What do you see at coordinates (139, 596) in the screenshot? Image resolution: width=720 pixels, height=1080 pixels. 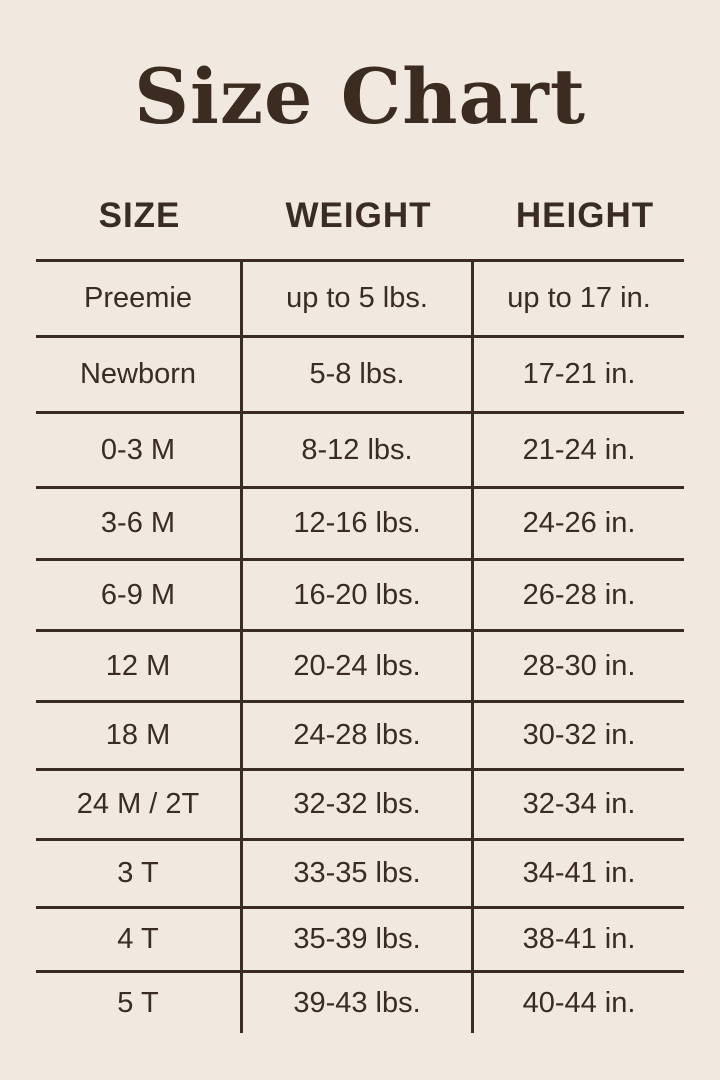 I see `size-cell: 6-9 M` at bounding box center [139, 596].